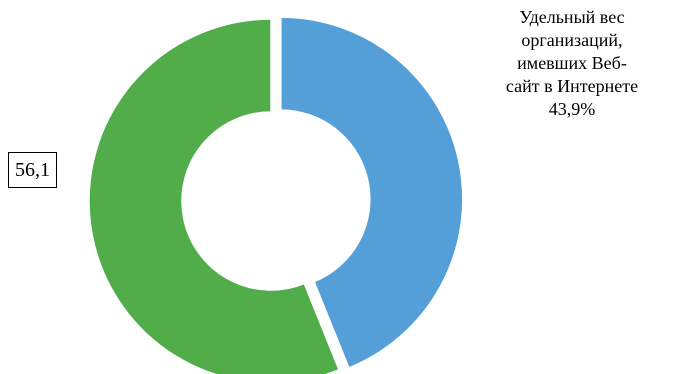 Image resolution: width=676 pixels, height=374 pixels. Describe the element at coordinates (572, 40) in the screenshot. I see `slice-label-web-site-line-2: организаций,` at that location.